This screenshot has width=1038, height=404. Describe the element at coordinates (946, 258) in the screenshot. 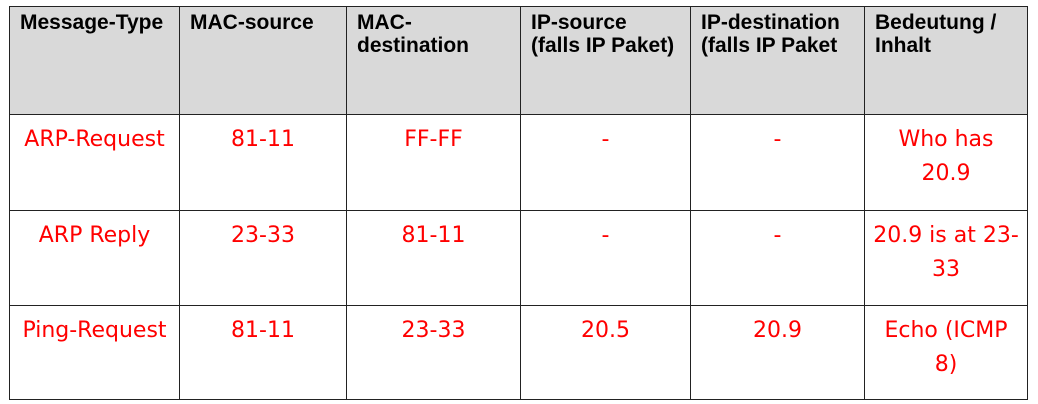

I see `cell-bedeutung: 20.9 is at 23-33` at that location.